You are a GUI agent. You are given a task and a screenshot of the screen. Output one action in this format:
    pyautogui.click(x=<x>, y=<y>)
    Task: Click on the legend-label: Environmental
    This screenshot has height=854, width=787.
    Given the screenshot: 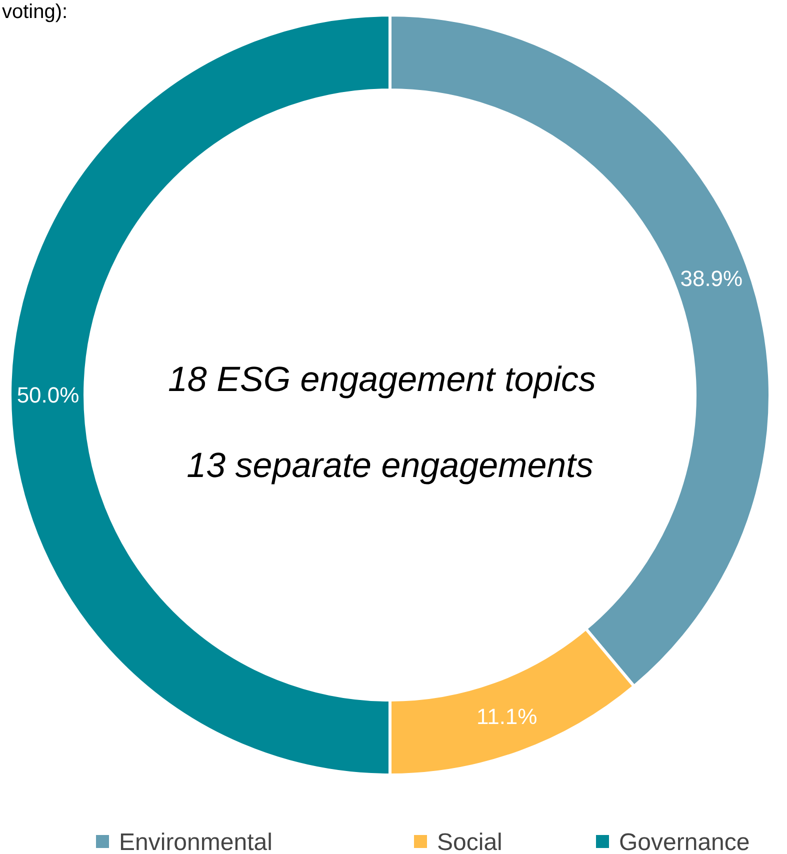 What is the action you would take?
    pyautogui.click(x=195, y=841)
    